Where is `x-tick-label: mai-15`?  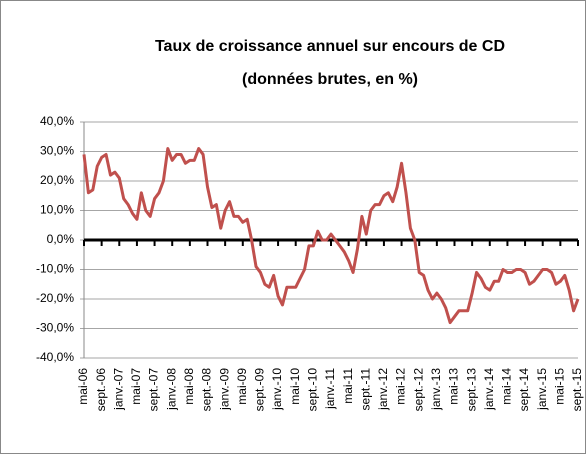
x-tick-label: mai-15 is located at coordinates (560, 386).